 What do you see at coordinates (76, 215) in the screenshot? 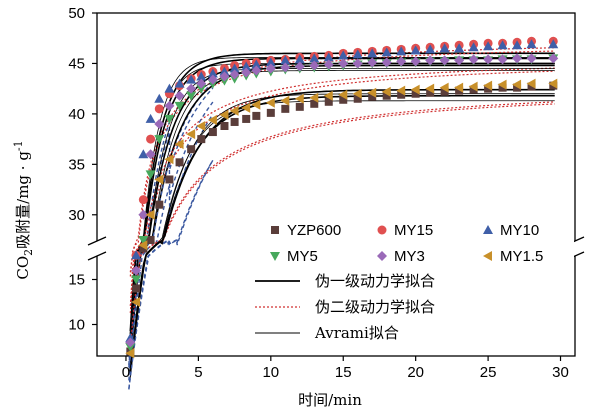
I see `y-tick-label: 30` at bounding box center [76, 215].